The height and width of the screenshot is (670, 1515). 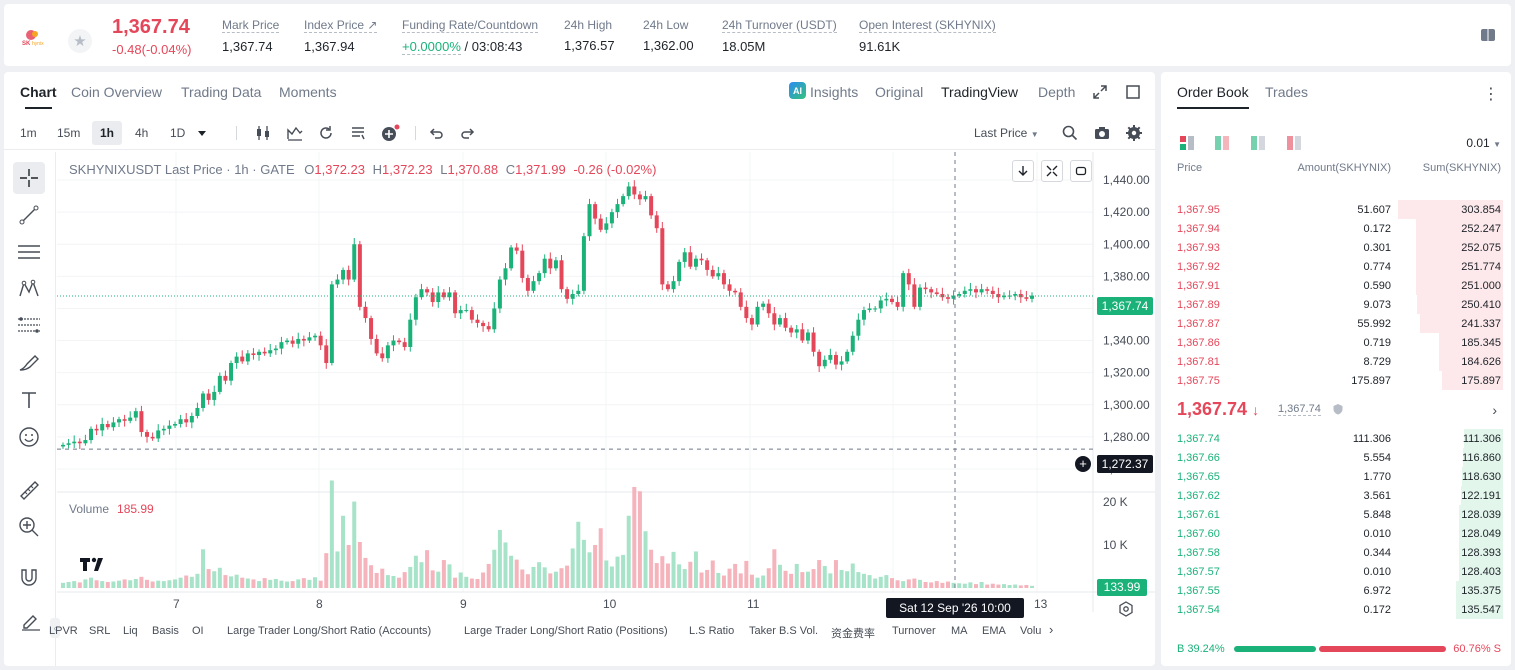 I want to click on timeframe-1m: 1m, so click(x=28, y=133).